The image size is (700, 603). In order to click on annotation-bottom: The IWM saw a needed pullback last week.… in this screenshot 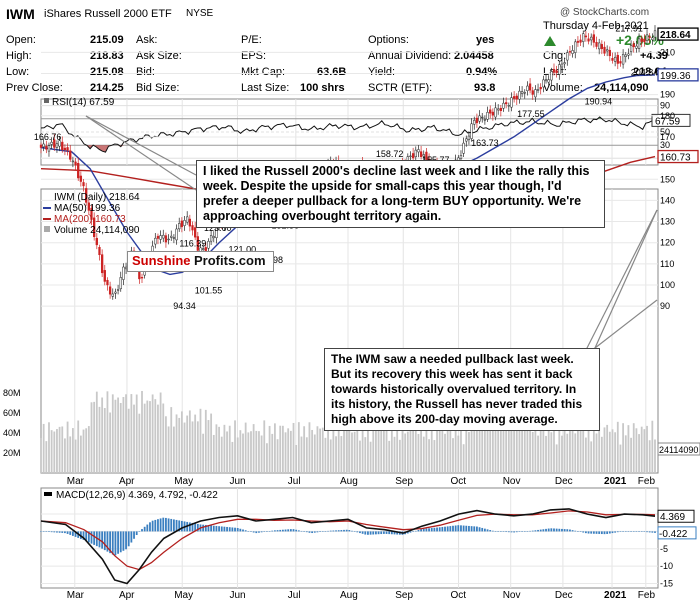, I will do `click(462, 389)`.